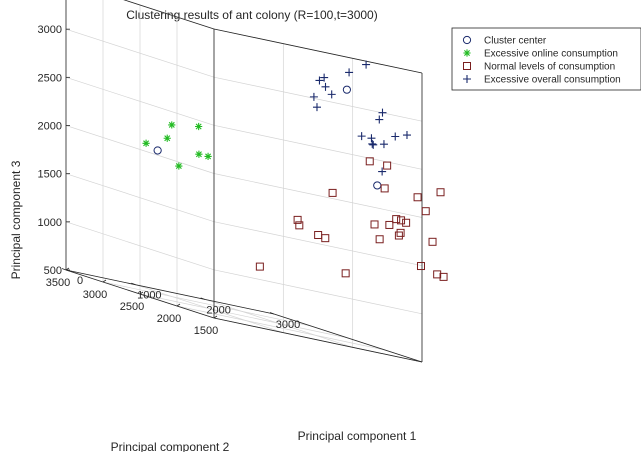  Describe the element at coordinates (58, 283) in the screenshot. I see `y-tick-label: 3500` at that location.